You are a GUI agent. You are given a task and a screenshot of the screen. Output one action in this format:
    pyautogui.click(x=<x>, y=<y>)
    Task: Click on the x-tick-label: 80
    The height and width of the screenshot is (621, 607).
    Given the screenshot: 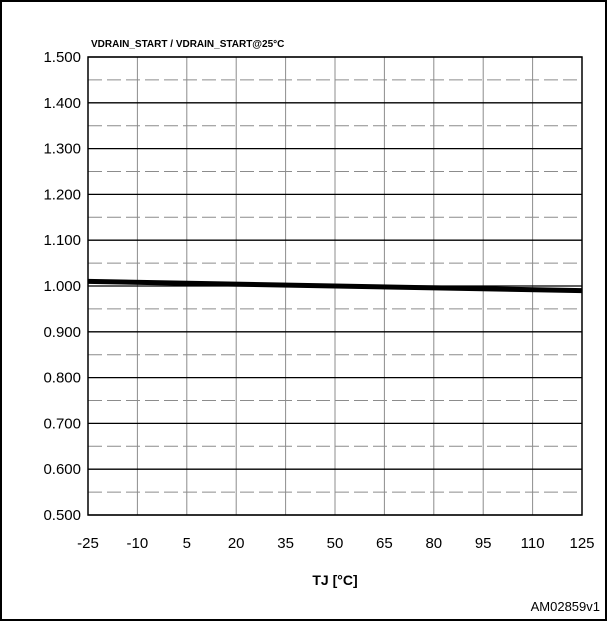 What is the action you would take?
    pyautogui.click(x=433, y=543)
    